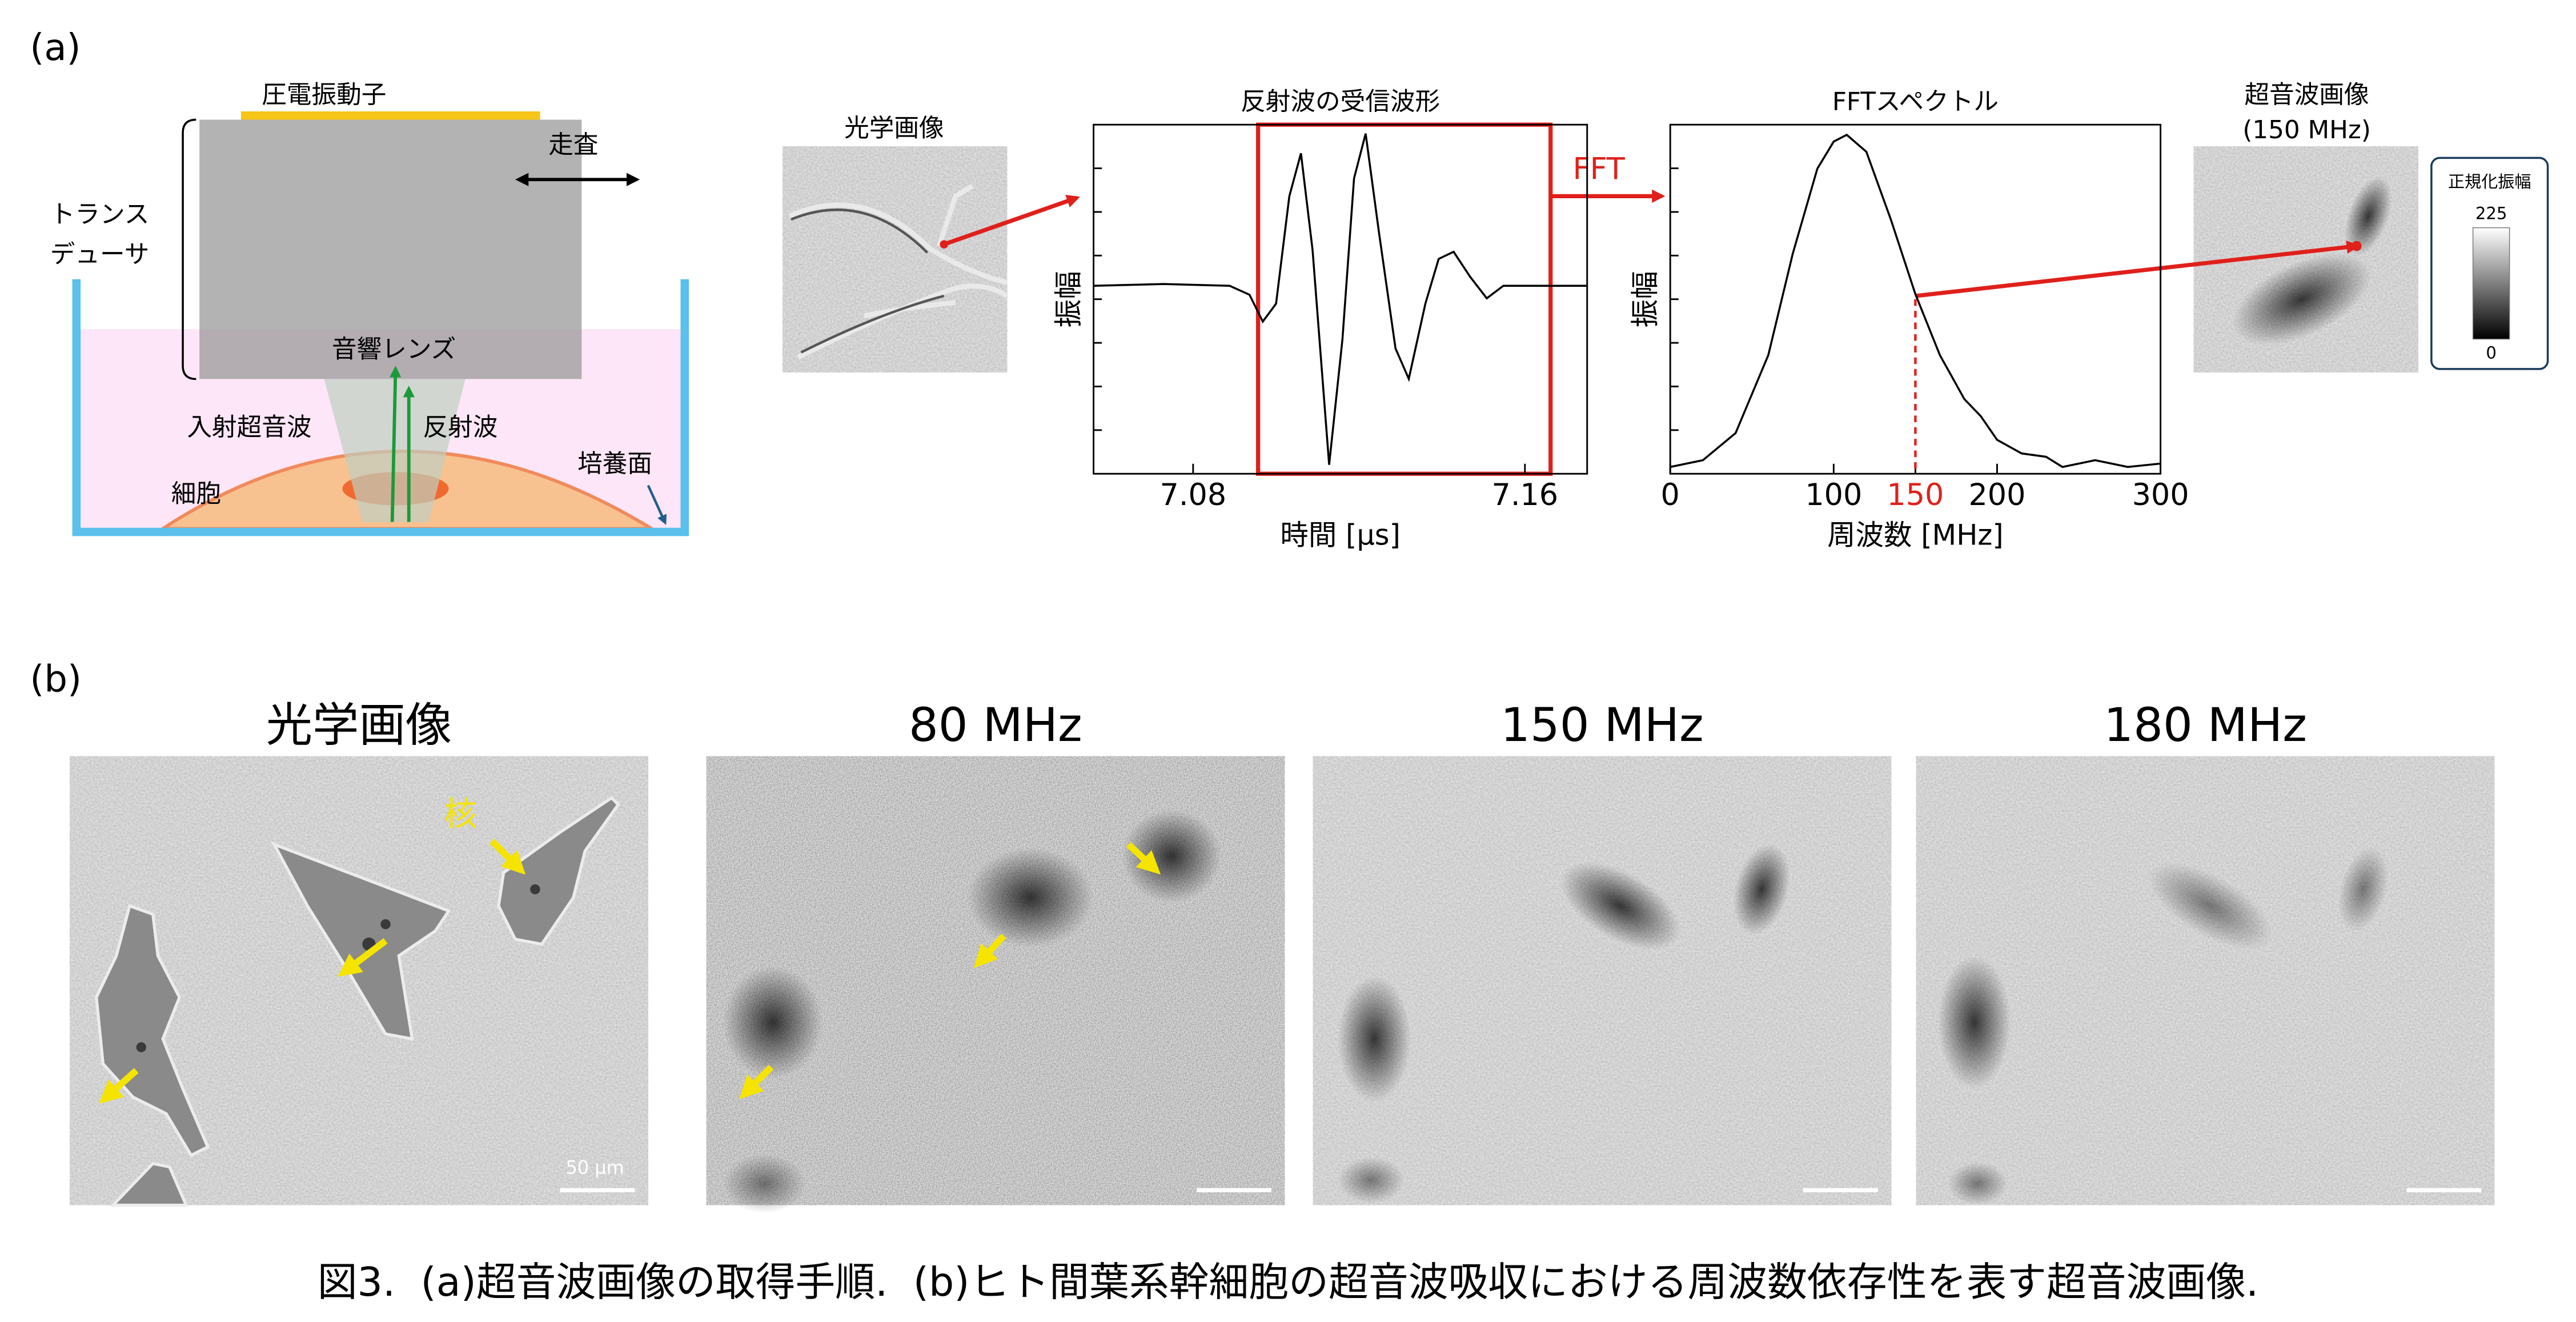 This screenshot has height=1322, width=2576. Describe the element at coordinates (1915, 495) in the screenshot. I see `x-tick-label: 150` at that location.